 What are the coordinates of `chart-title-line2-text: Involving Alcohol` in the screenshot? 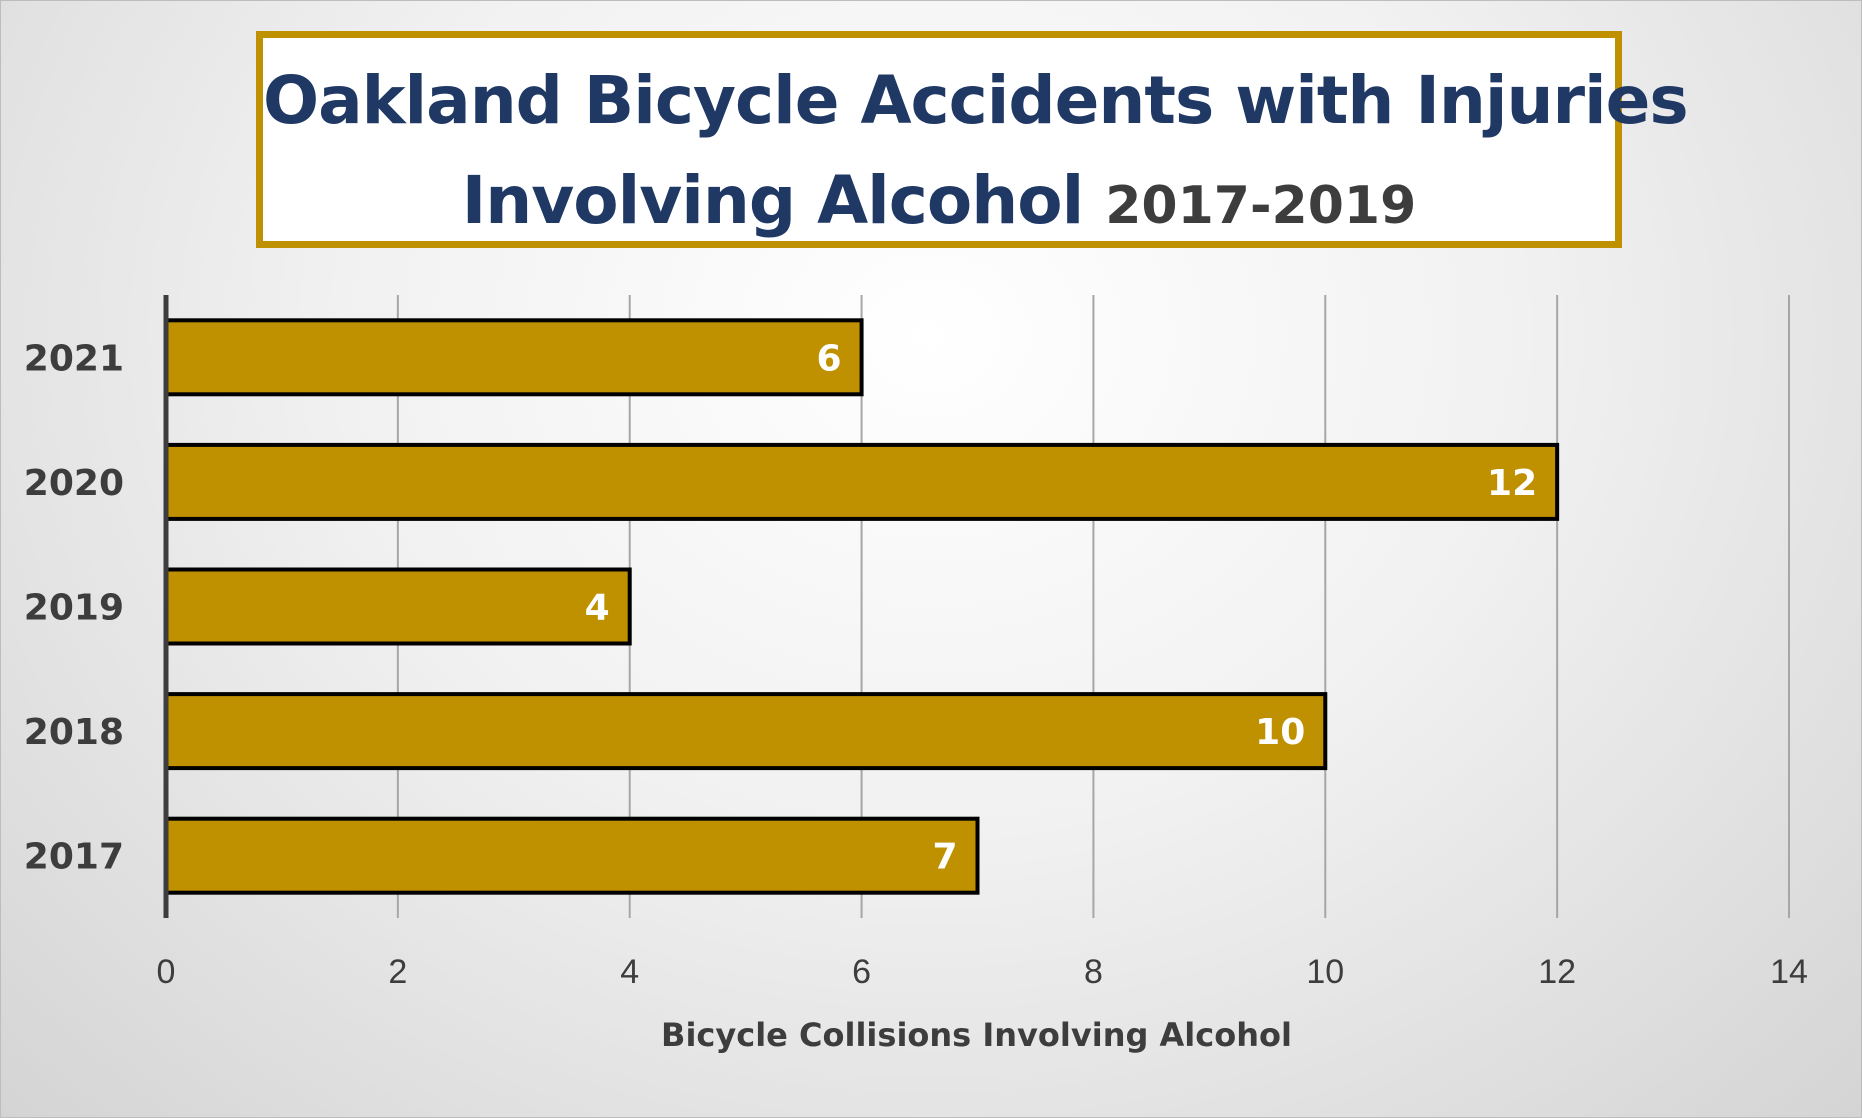 It's located at (773, 200).